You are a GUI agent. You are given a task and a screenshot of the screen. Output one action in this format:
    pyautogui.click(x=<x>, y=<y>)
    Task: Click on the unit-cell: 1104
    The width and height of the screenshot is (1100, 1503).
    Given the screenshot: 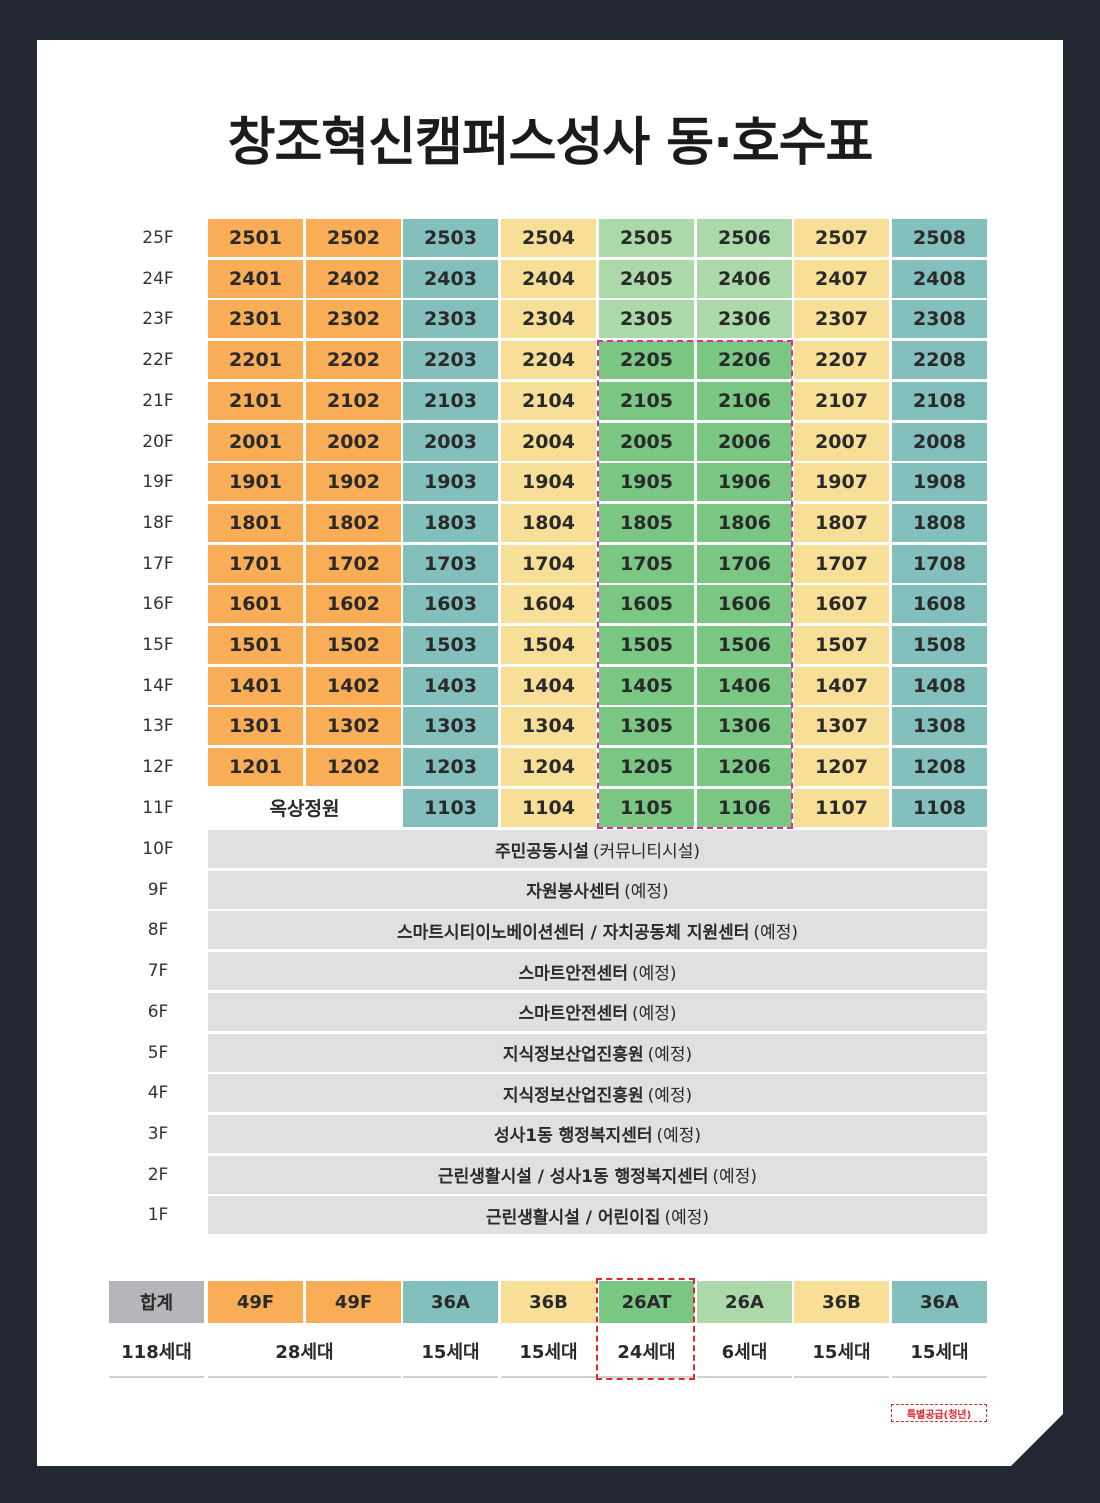 What is the action you would take?
    pyautogui.click(x=548, y=807)
    